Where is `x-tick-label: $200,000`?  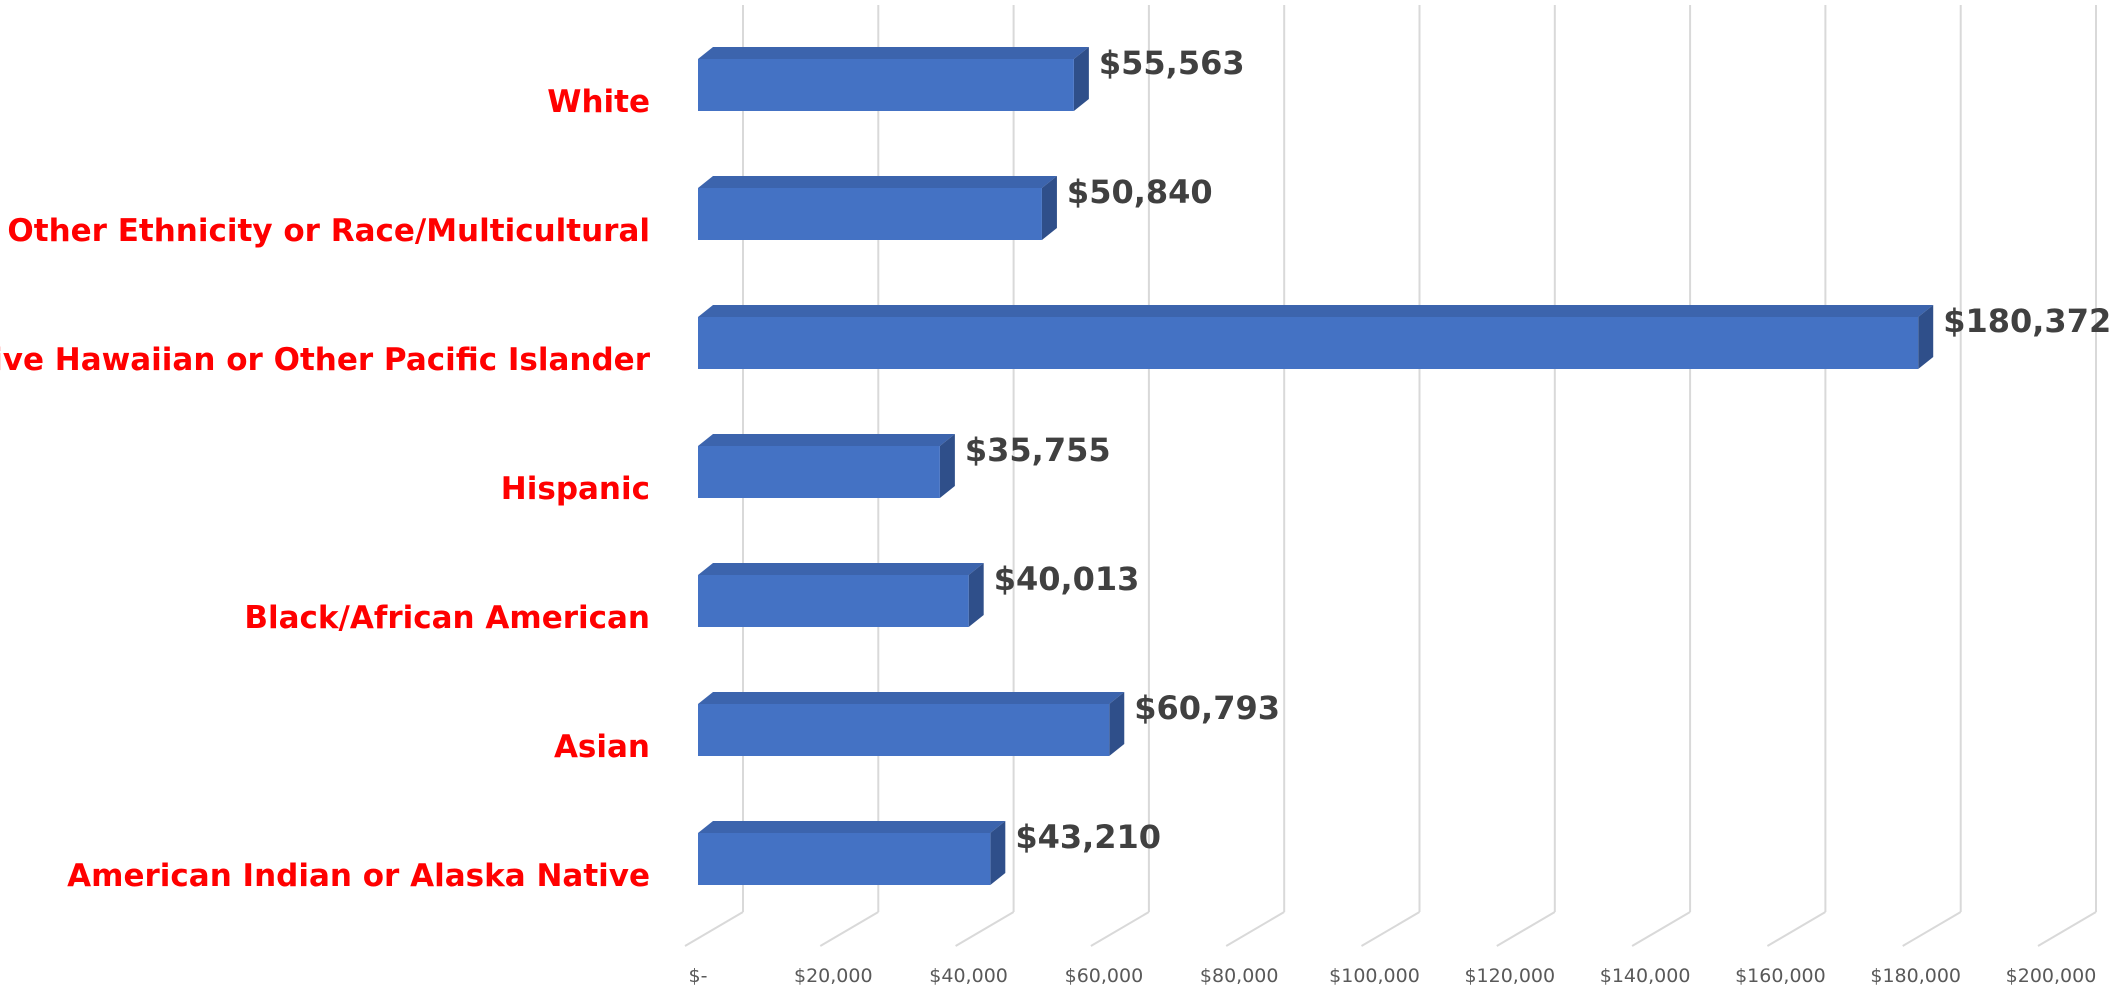
x-tick-label: $200,000 is located at coordinates (2051, 976).